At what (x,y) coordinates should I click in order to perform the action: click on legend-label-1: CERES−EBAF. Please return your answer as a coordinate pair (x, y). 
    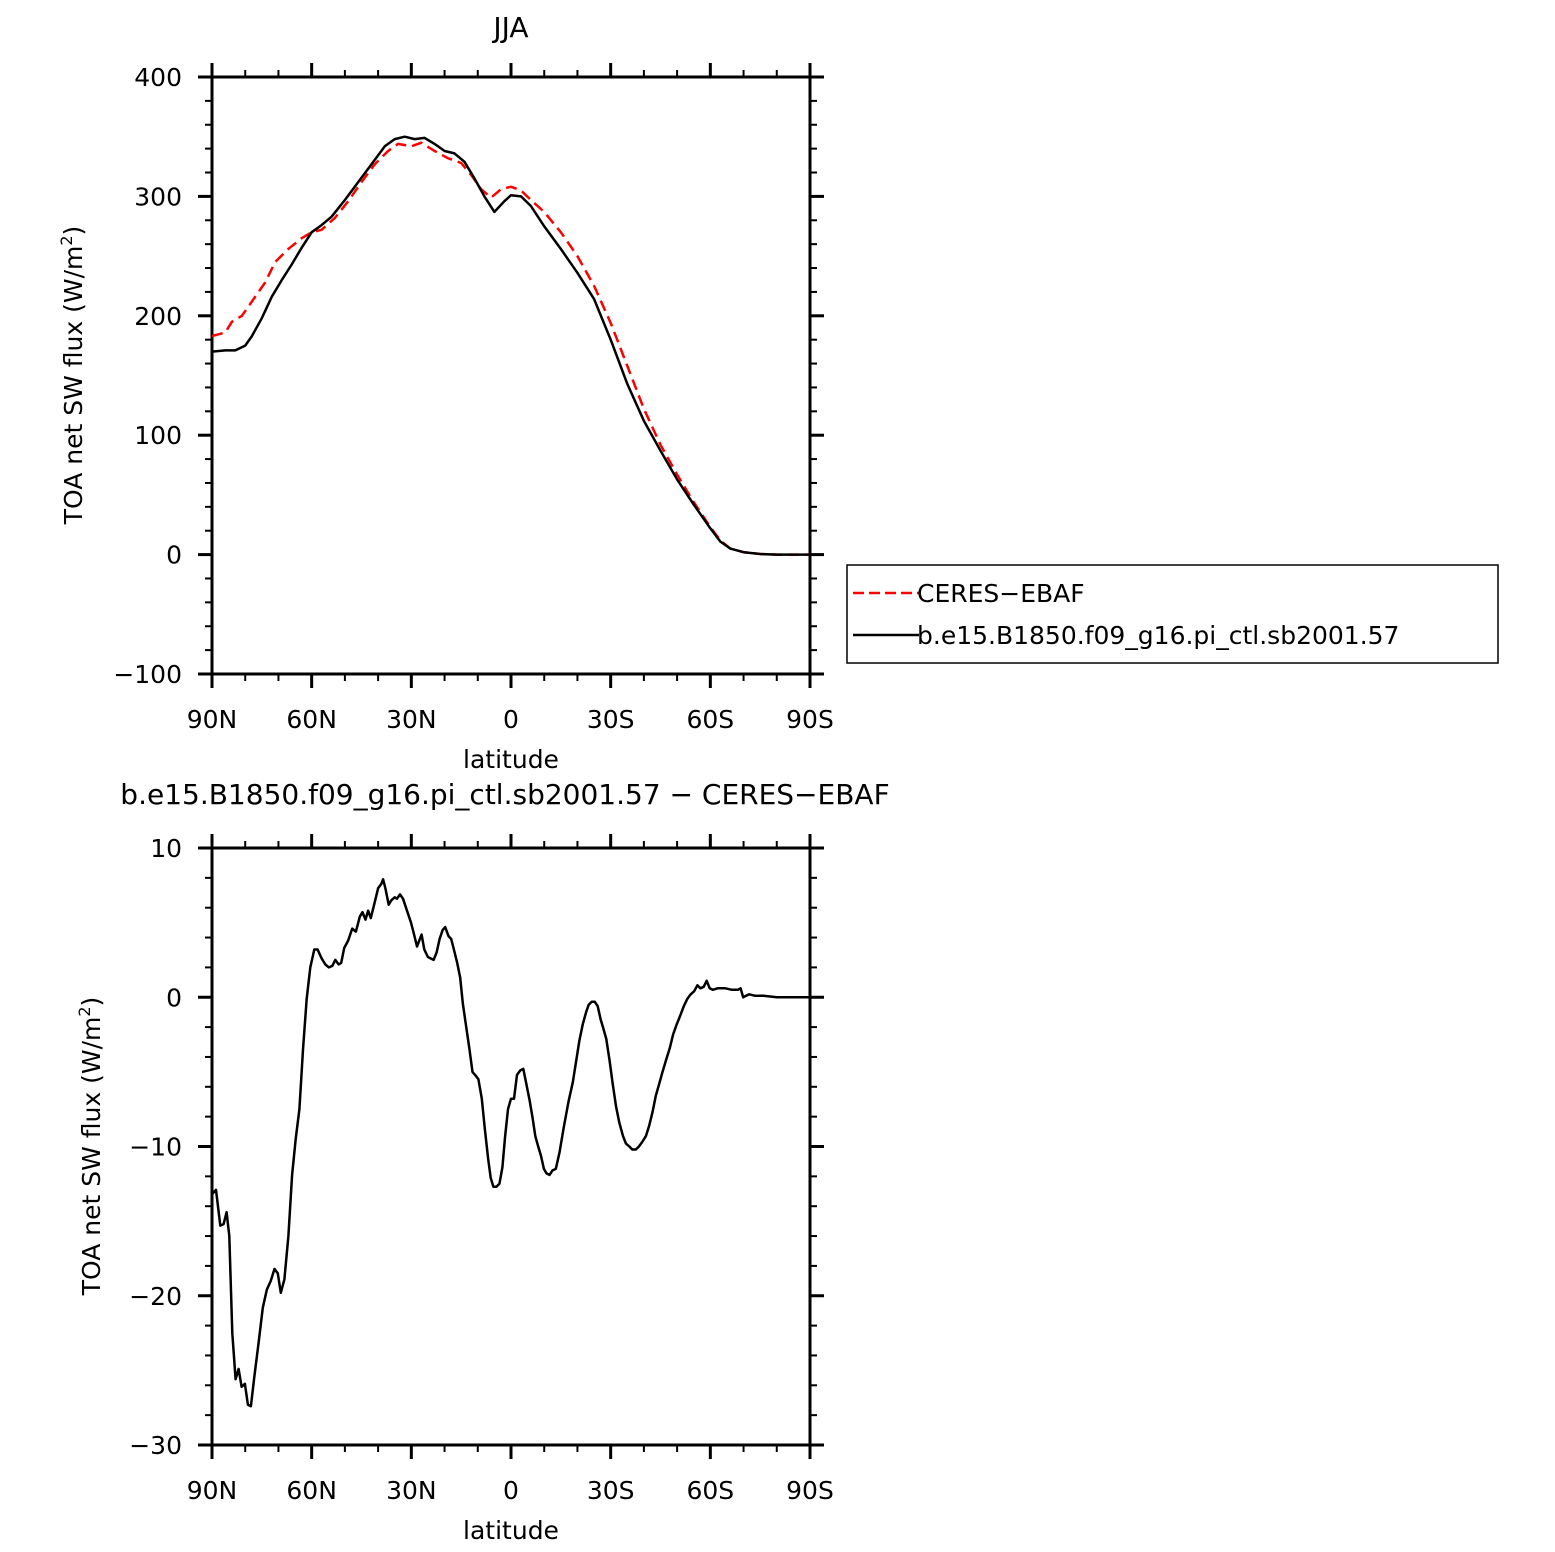
    Looking at the image, I should click on (1001, 593).